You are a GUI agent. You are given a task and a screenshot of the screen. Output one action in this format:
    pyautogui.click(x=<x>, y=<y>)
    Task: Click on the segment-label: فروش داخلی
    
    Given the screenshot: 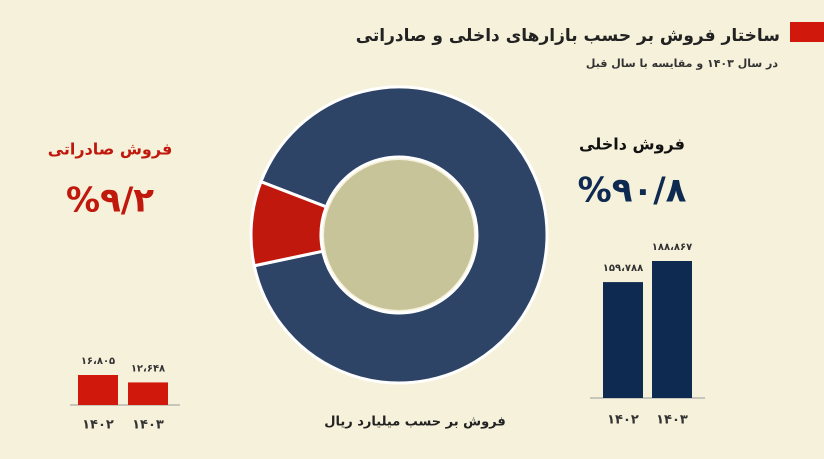 What is the action you would take?
    pyautogui.click(x=632, y=144)
    